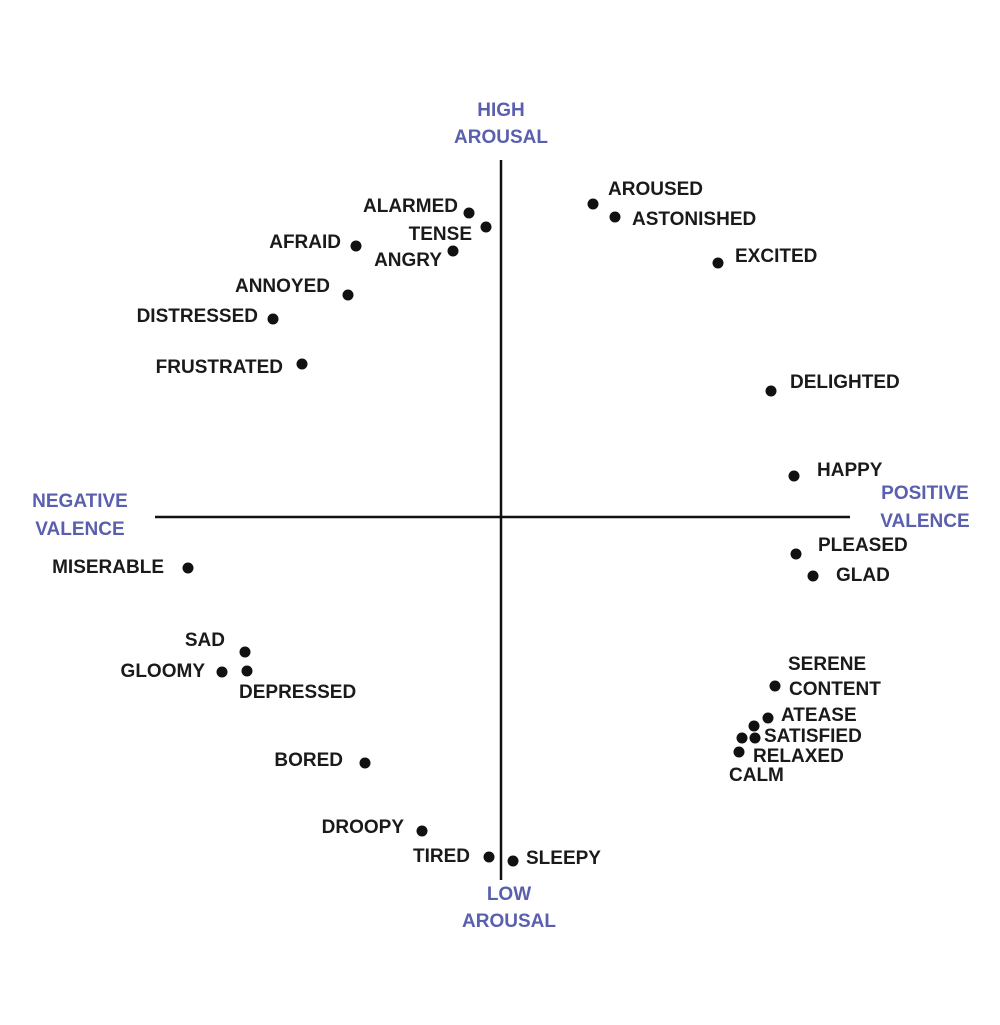  Describe the element at coordinates (835, 689) in the screenshot. I see `emotion-label: CONTENT` at that location.